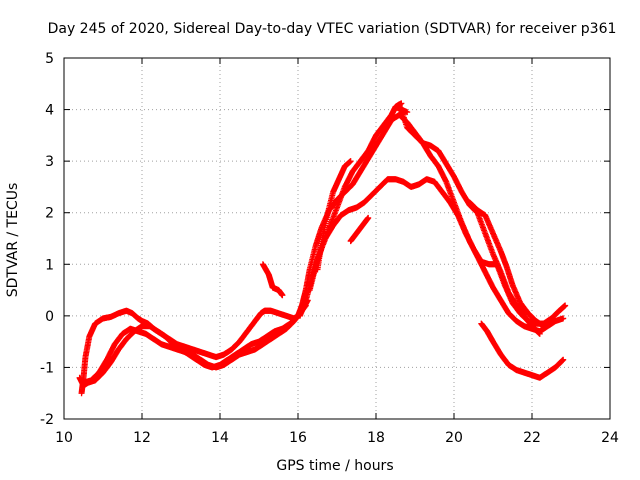  I want to click on x-tick-labels: 10 12 14 16 18 20 22 24, so click(337, 438).